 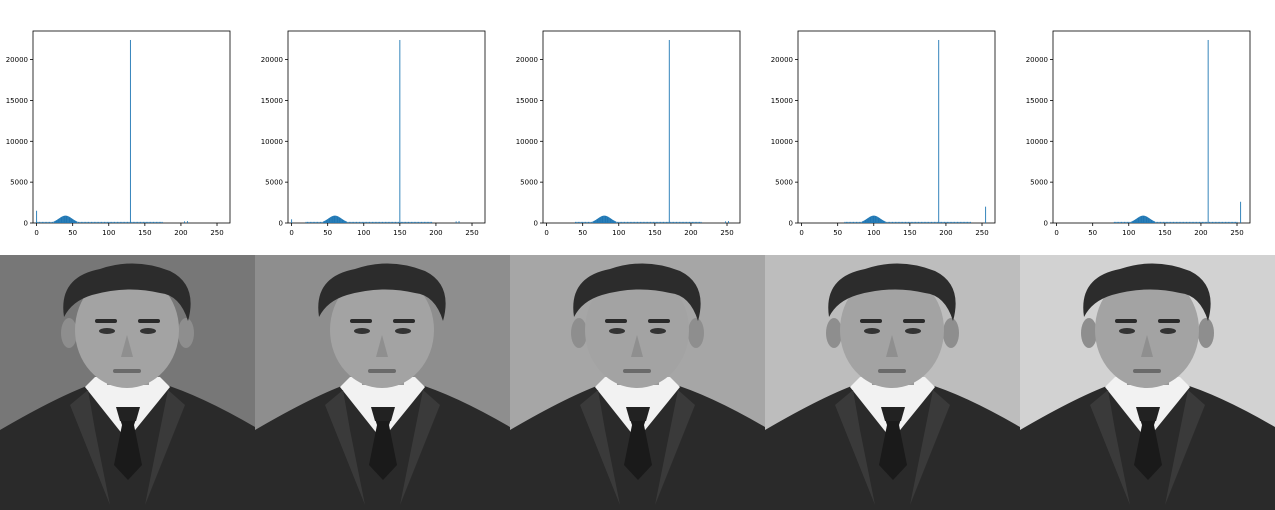 What do you see at coordinates (399, 233) in the screenshot?
I see `x-tick-label: 150` at bounding box center [399, 233].